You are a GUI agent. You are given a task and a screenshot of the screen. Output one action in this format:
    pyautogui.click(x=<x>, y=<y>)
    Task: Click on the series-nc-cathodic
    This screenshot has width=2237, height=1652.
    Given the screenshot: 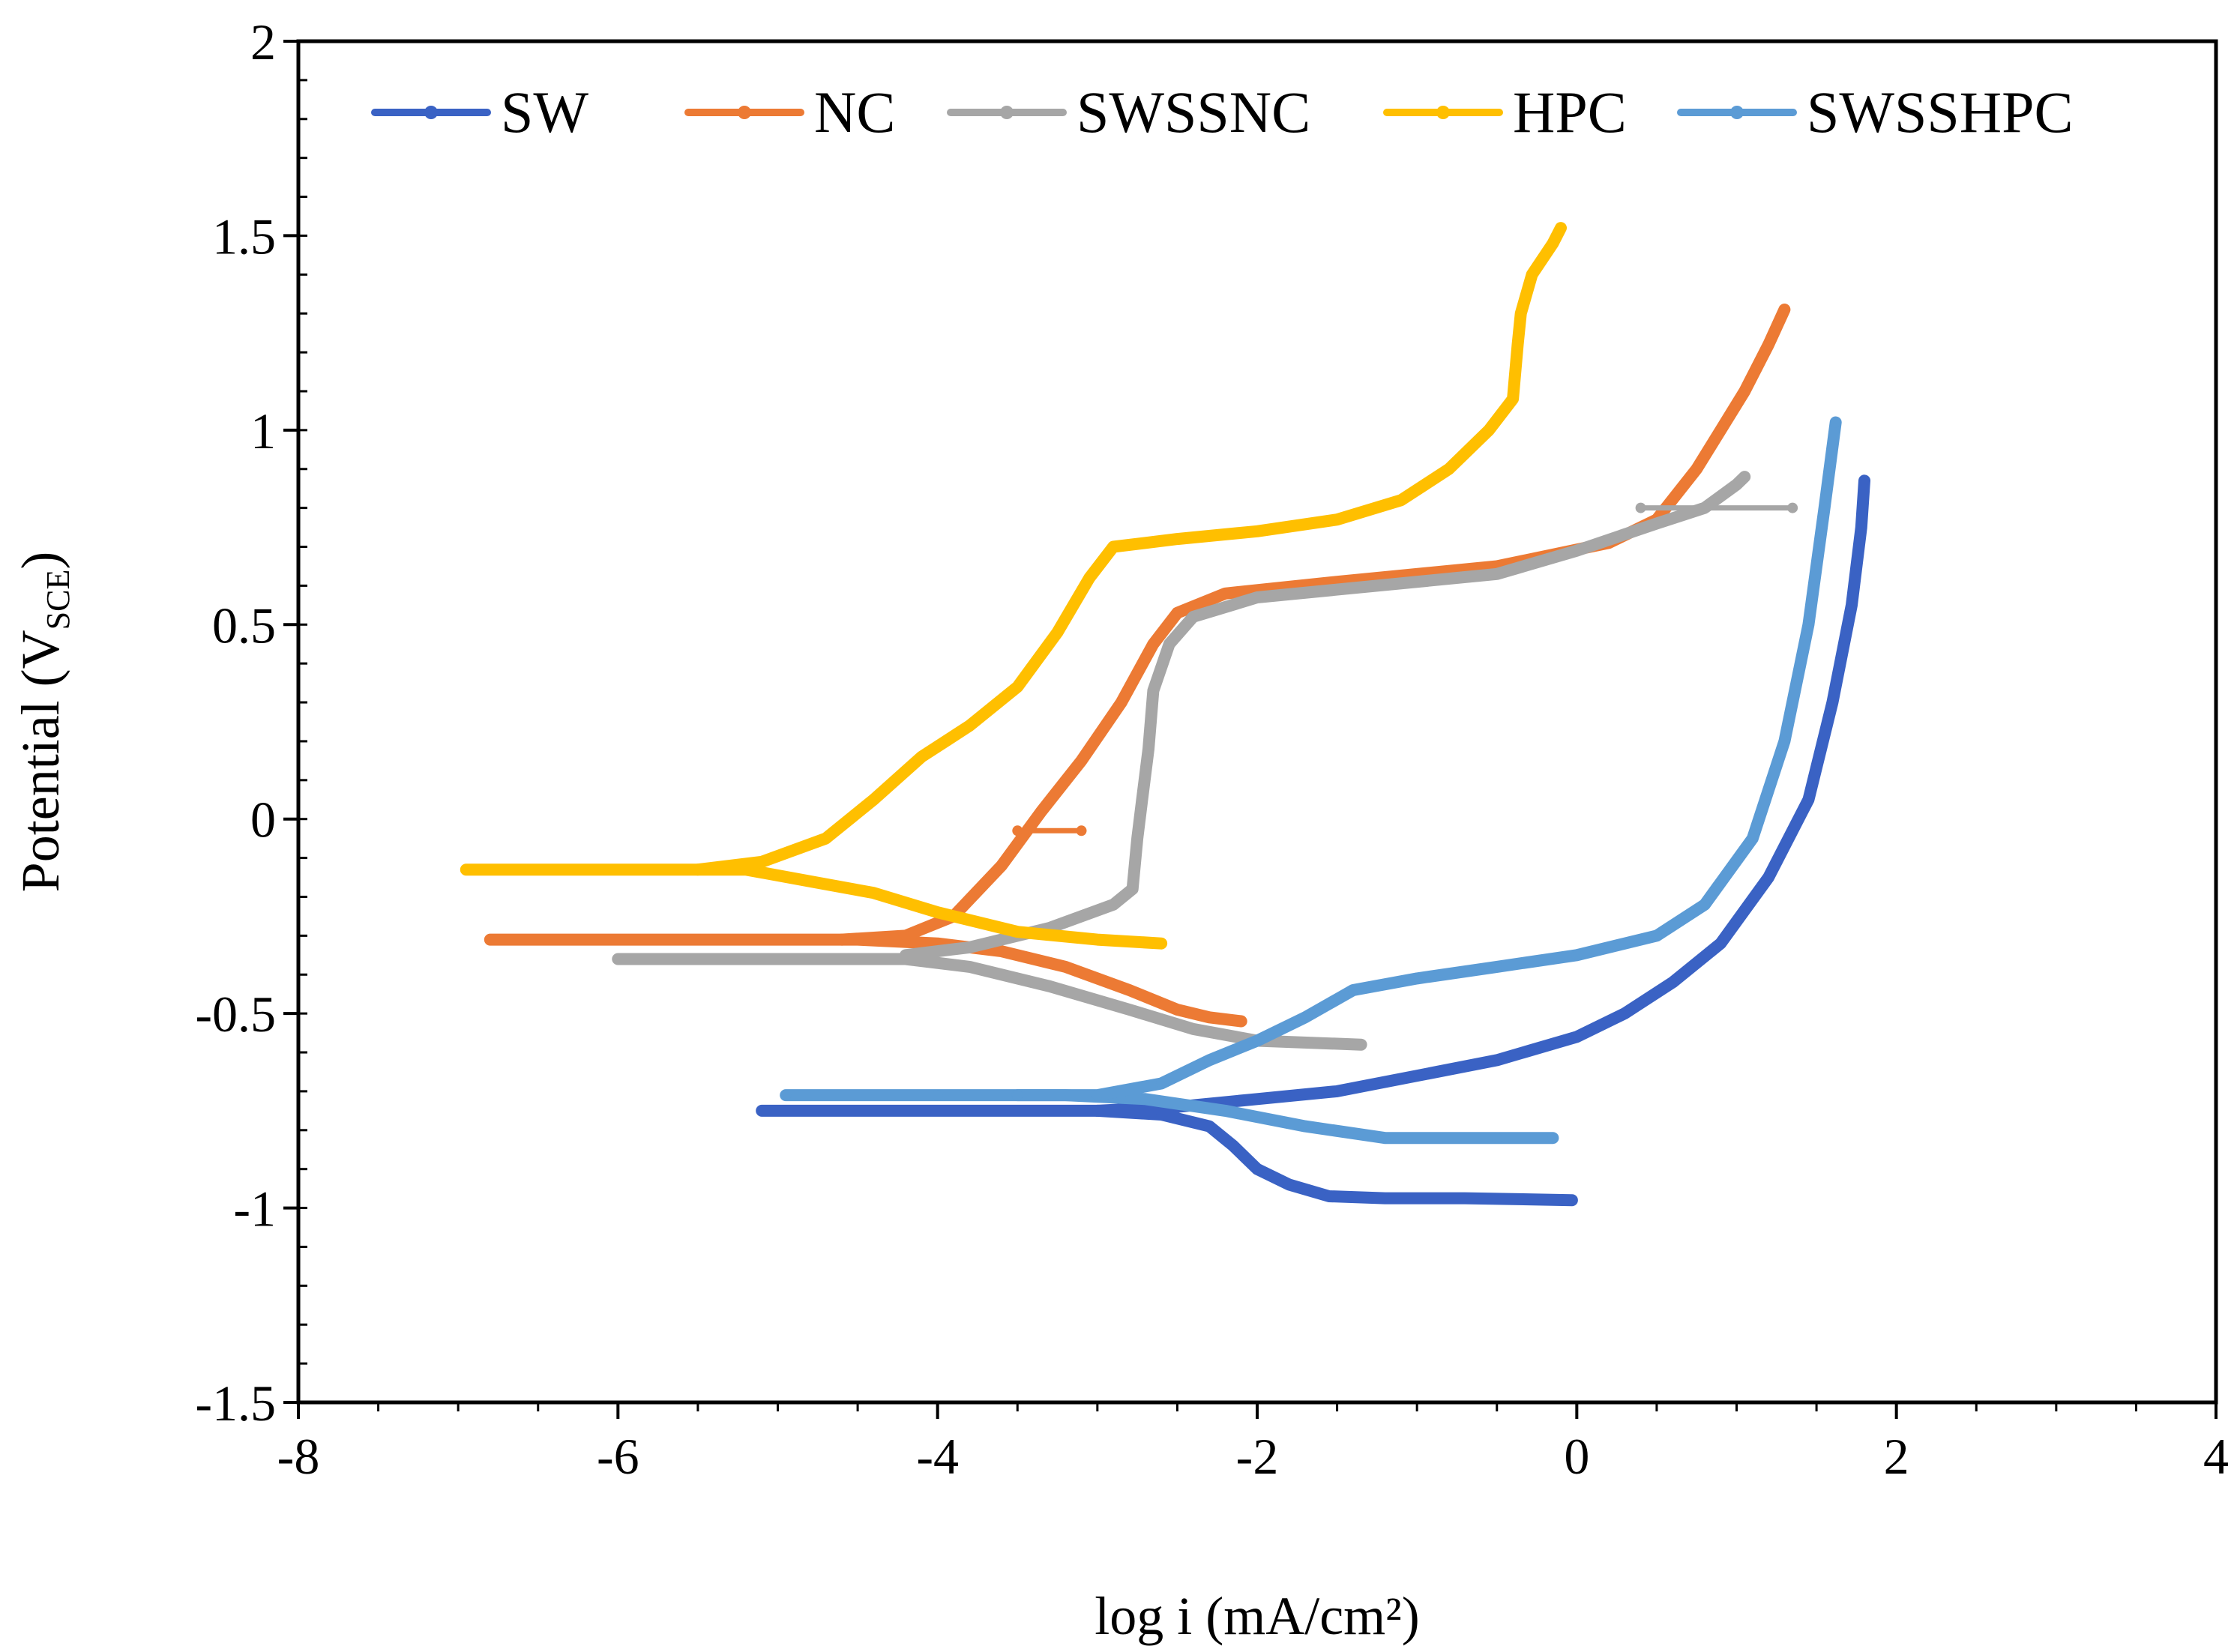 What is the action you would take?
    pyautogui.click(x=865, y=980)
    